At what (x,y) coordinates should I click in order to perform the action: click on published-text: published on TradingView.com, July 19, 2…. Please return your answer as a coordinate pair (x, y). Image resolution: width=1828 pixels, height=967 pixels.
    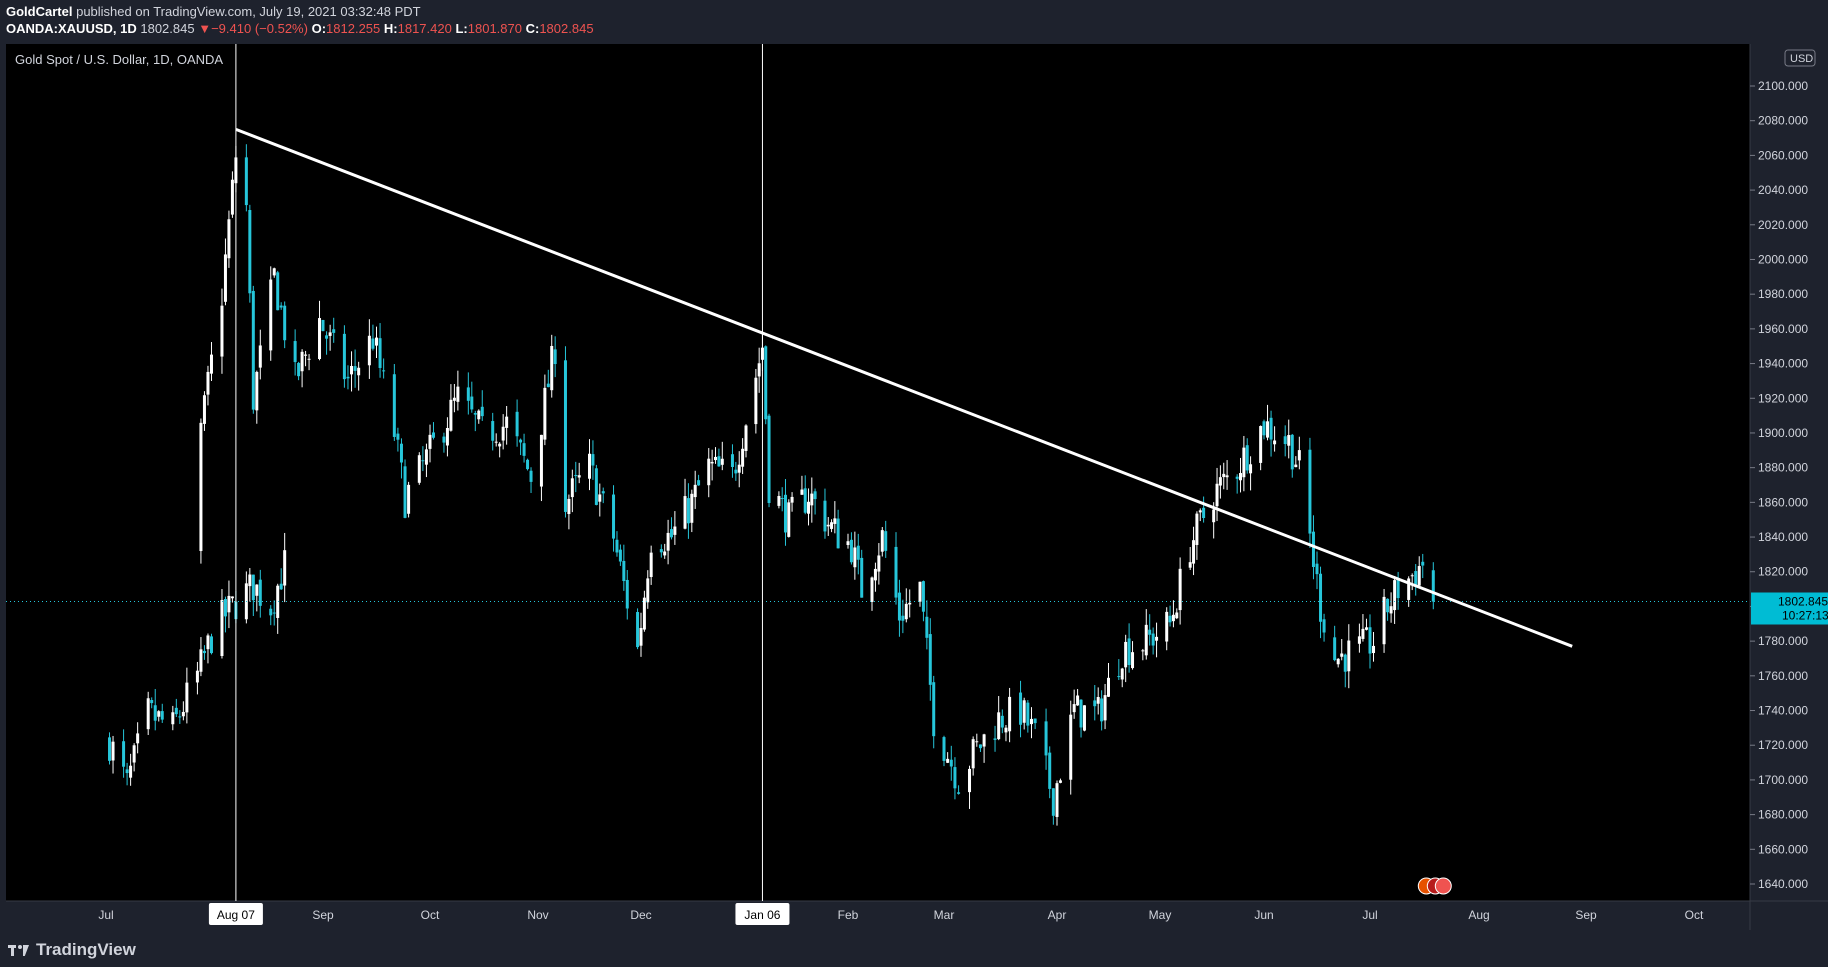
    Looking at the image, I should click on (248, 11).